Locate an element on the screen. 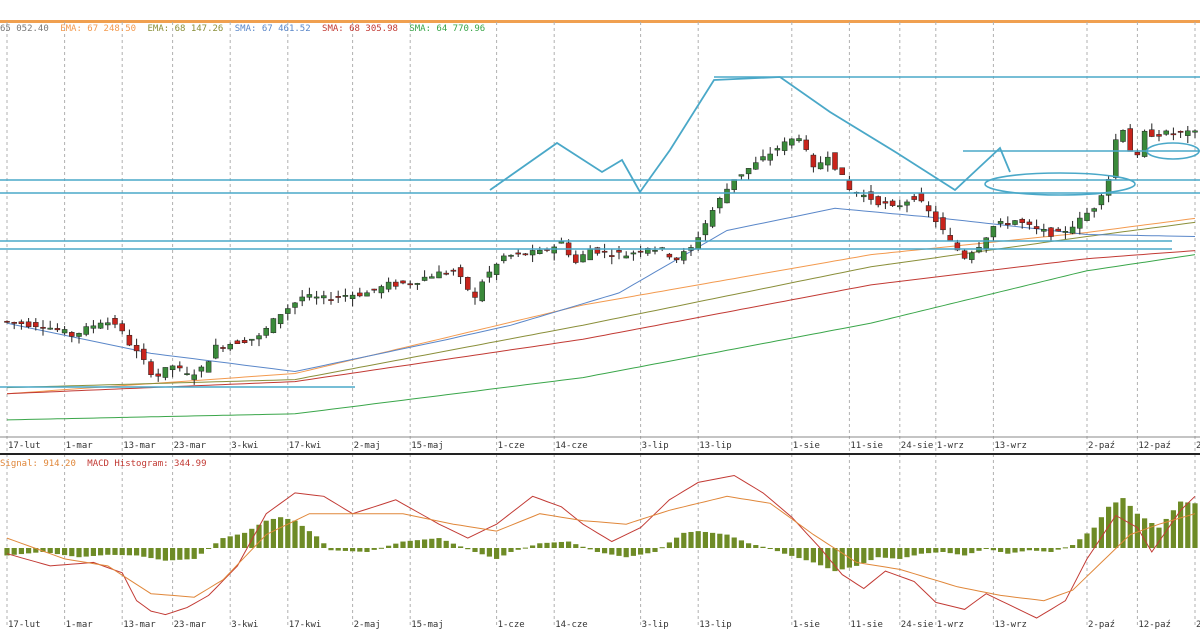  x-tick-label-macd: 13-wrz is located at coordinates (1010, 625).